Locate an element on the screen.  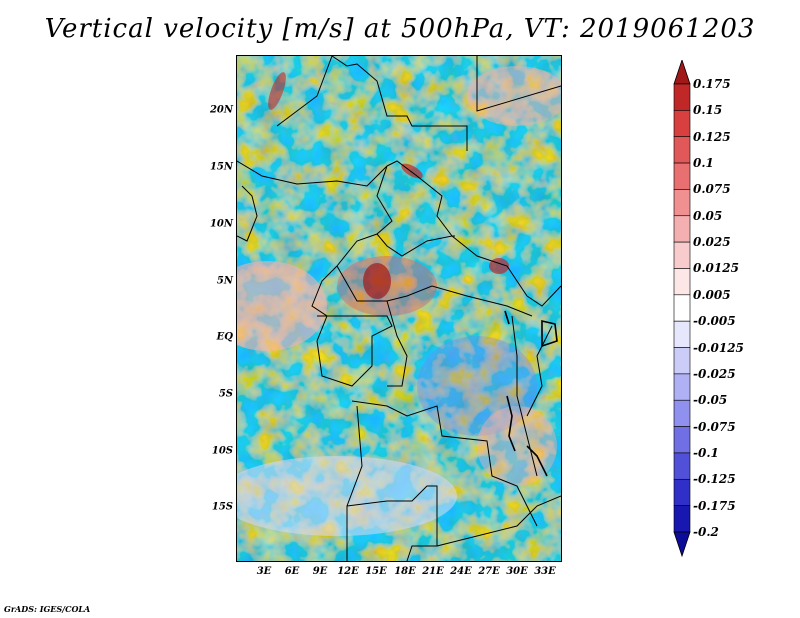
border-car-sudan is located at coordinates (452, 265).